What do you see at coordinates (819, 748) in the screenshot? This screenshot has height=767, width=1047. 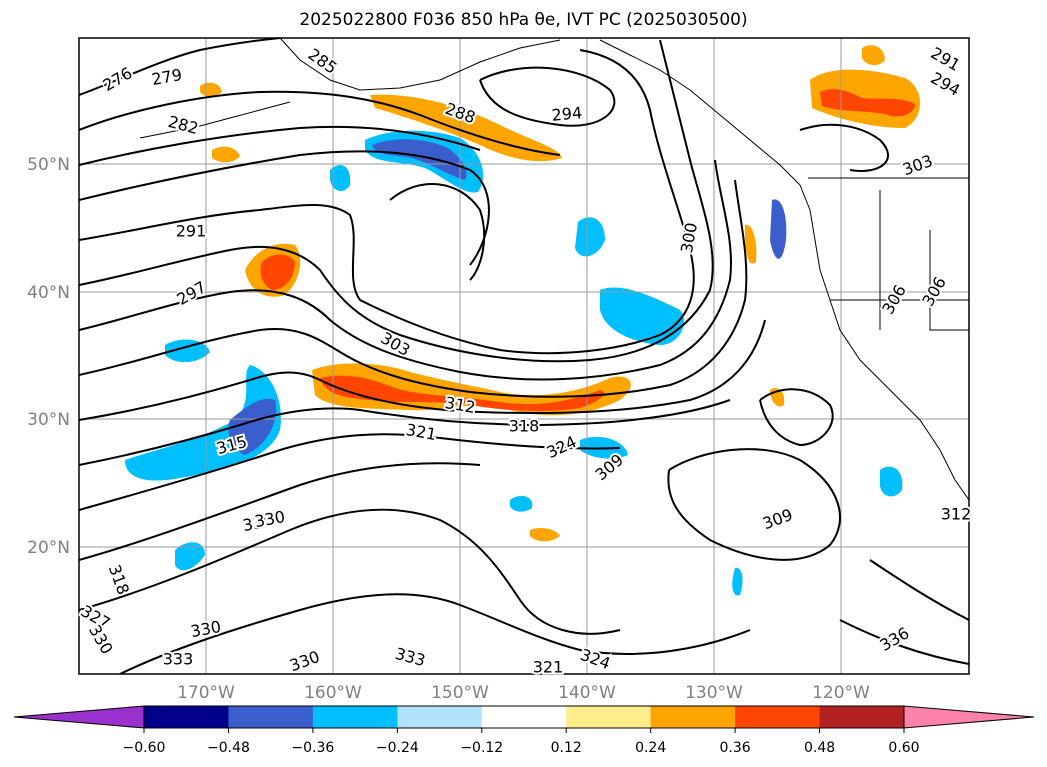 I see `colorbar-tick-label: 0.48` at bounding box center [819, 748].